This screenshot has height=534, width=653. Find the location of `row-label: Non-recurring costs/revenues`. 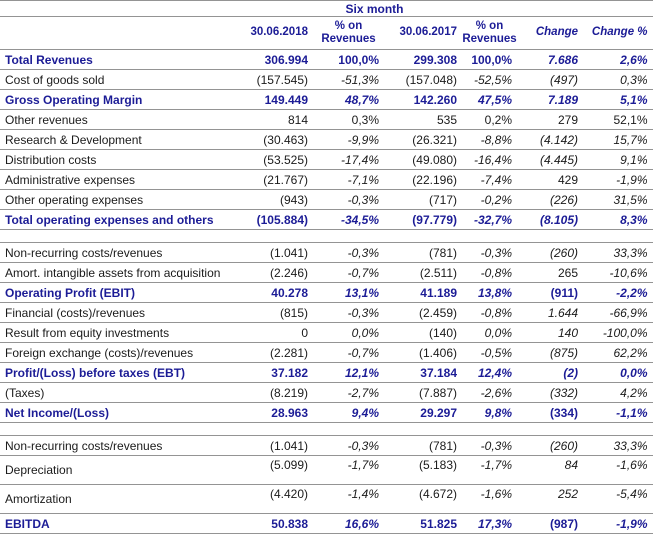

row-label: Non-recurring costs/revenues is located at coordinates (116, 445).